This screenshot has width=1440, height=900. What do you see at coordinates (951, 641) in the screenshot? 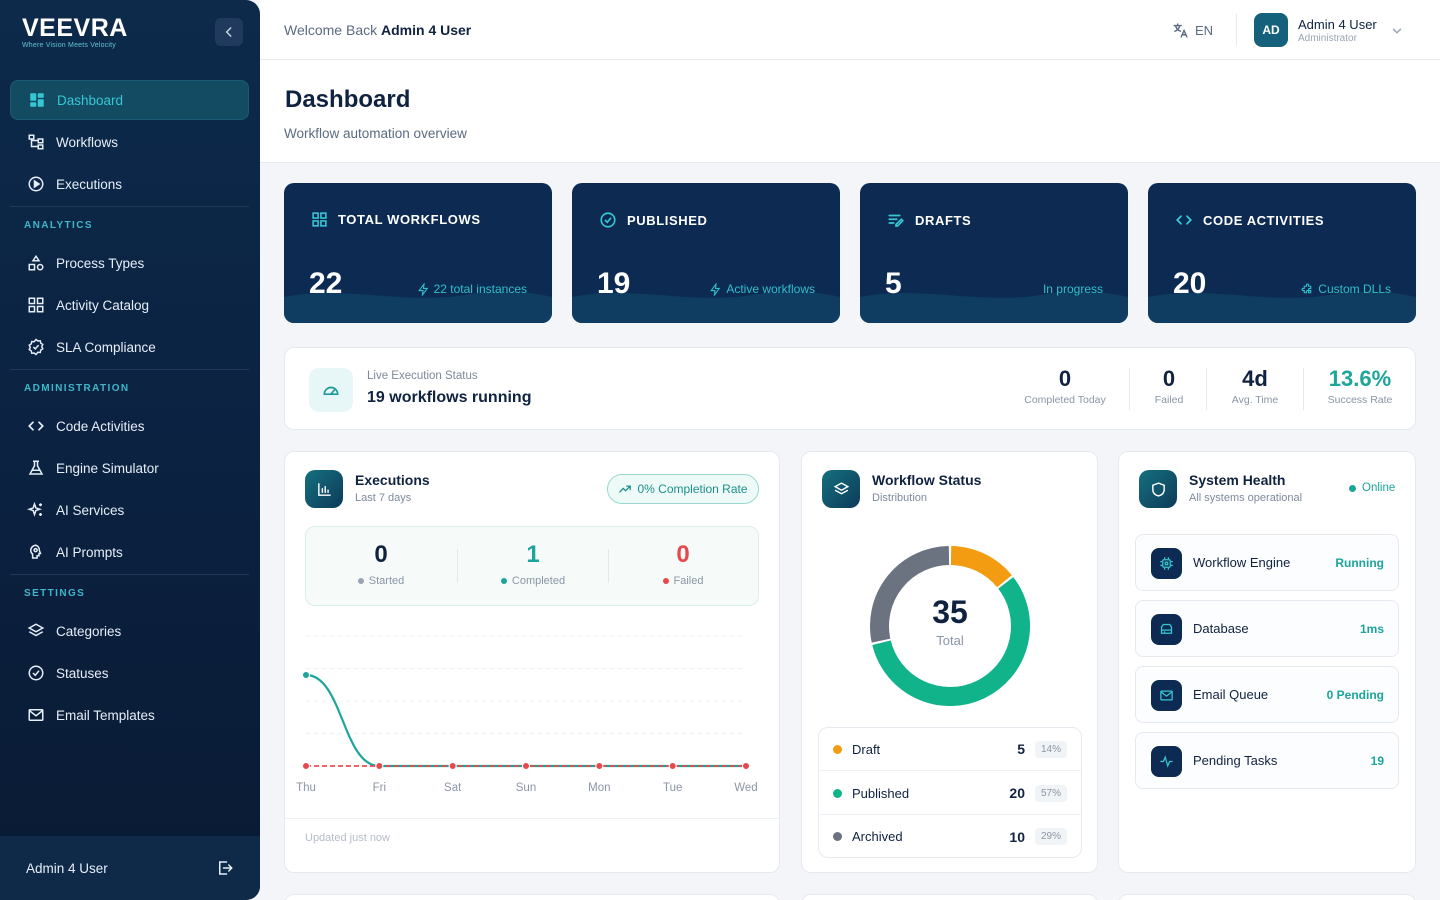
I see `donut-slice-published` at bounding box center [951, 641].